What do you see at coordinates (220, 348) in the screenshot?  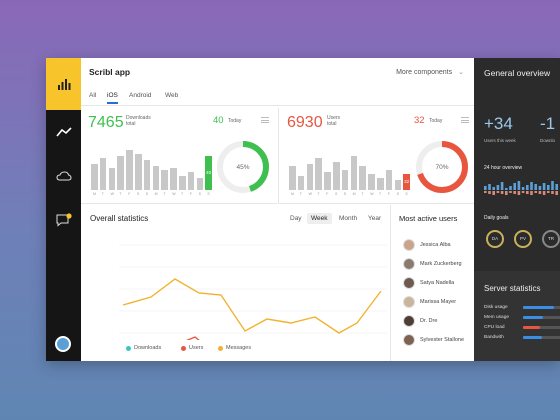 I see `messages-dot` at bounding box center [220, 348].